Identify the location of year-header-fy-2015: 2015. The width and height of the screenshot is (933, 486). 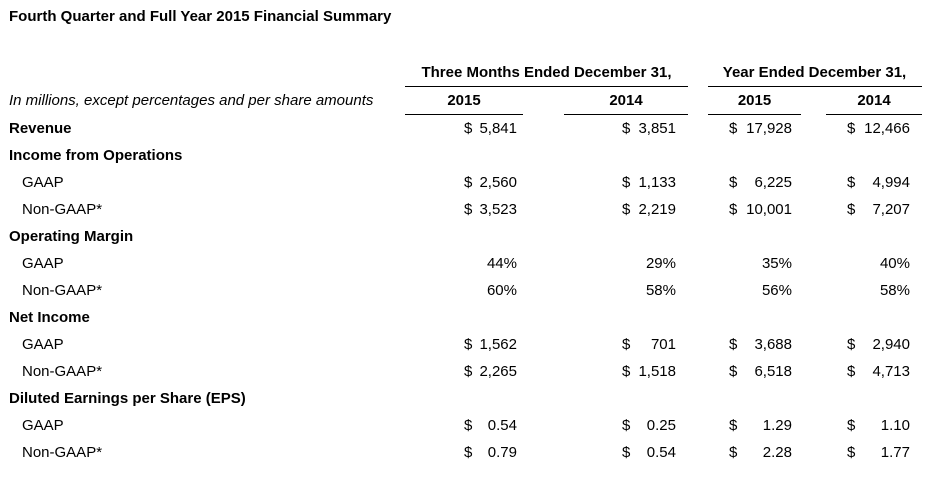
(754, 100).